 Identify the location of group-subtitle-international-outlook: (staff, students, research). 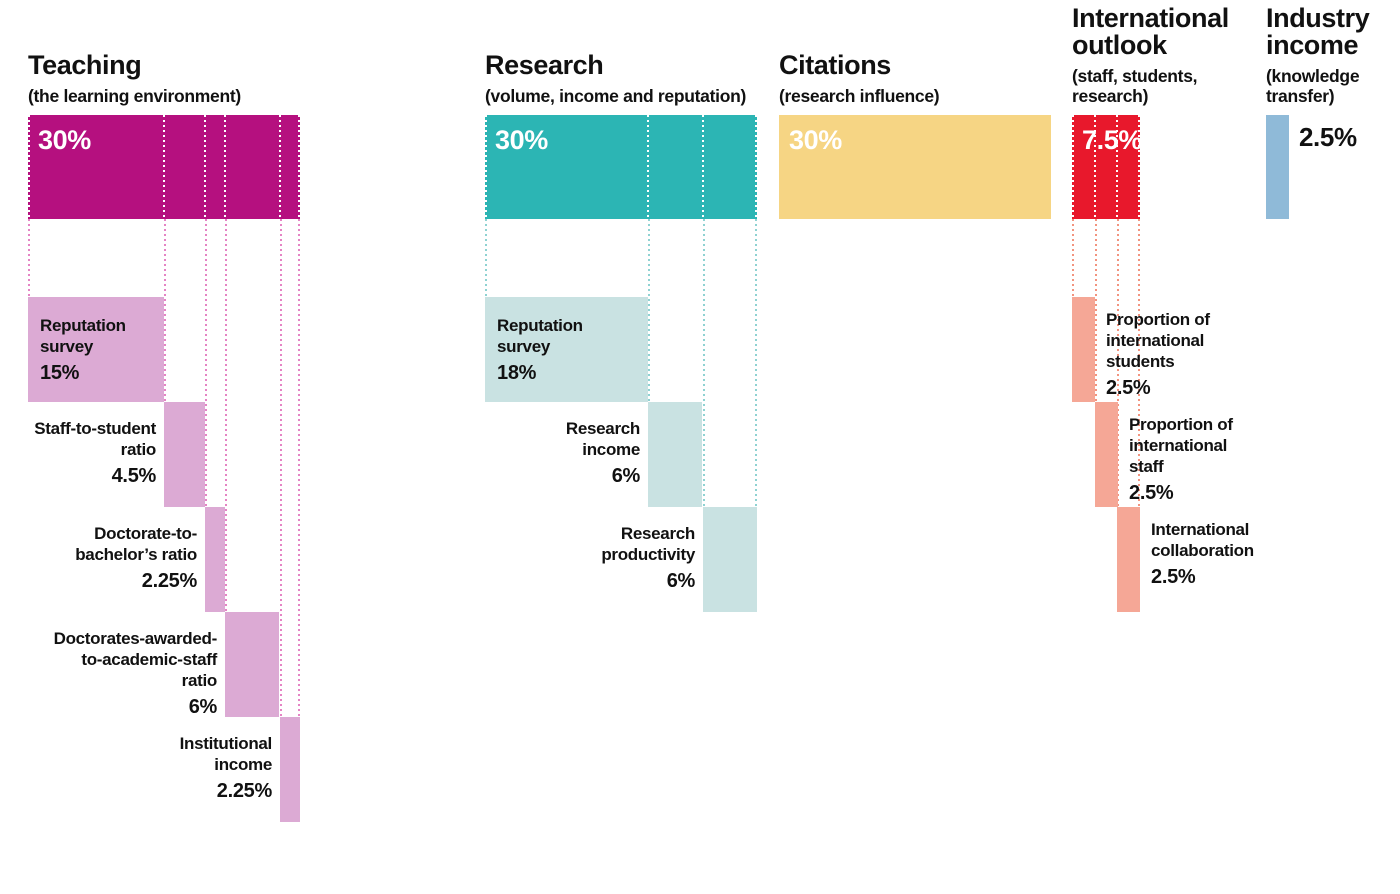
(1135, 86).